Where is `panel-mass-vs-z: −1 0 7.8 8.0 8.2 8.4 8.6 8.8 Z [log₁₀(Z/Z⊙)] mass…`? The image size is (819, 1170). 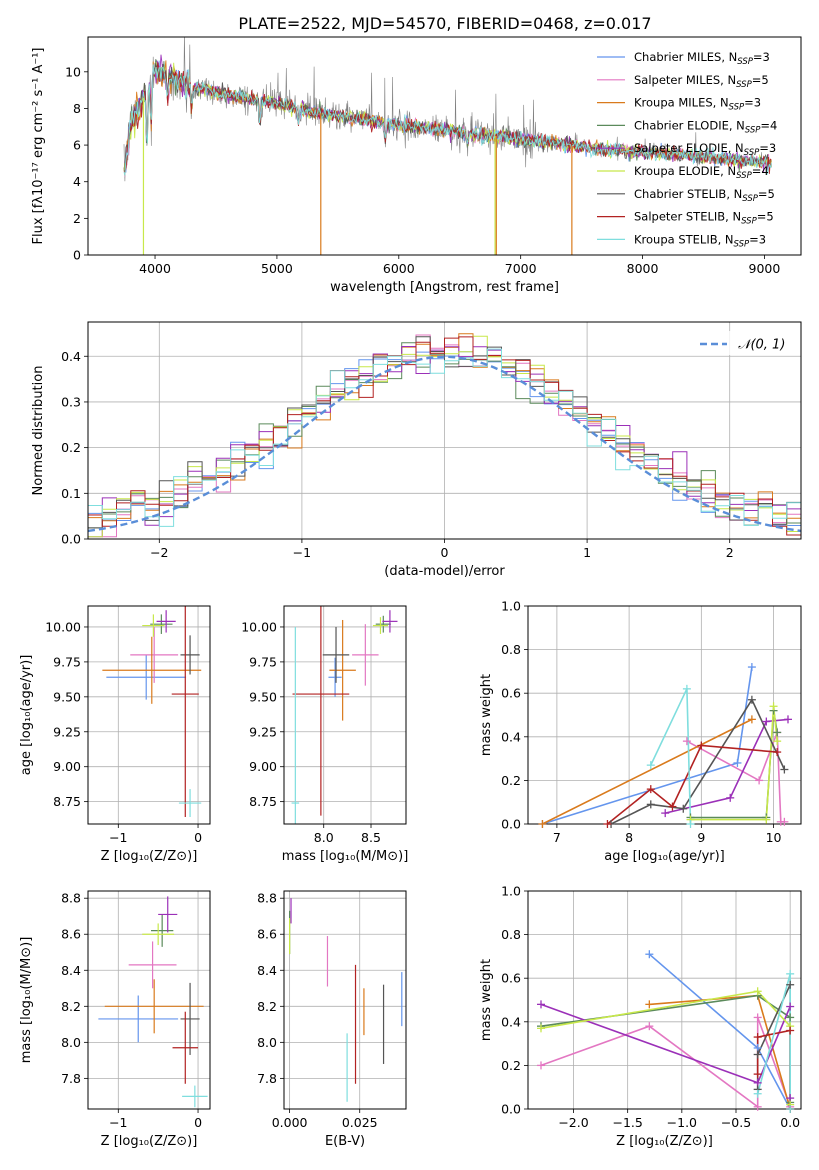
panel-mass-vs-z: −1 0 7.8 8.0 8.2 8.4 8.6 8.8 Z [log₁₀(Z/Z⊙)] mass… is located at coordinates (115, 1019).